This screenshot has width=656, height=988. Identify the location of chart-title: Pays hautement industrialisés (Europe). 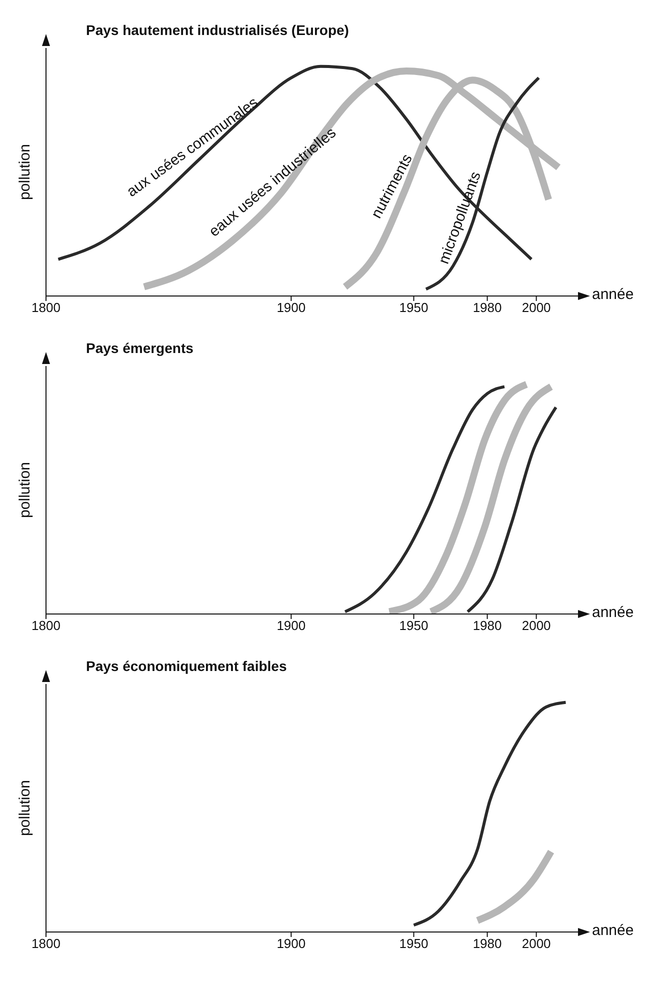
(217, 30).